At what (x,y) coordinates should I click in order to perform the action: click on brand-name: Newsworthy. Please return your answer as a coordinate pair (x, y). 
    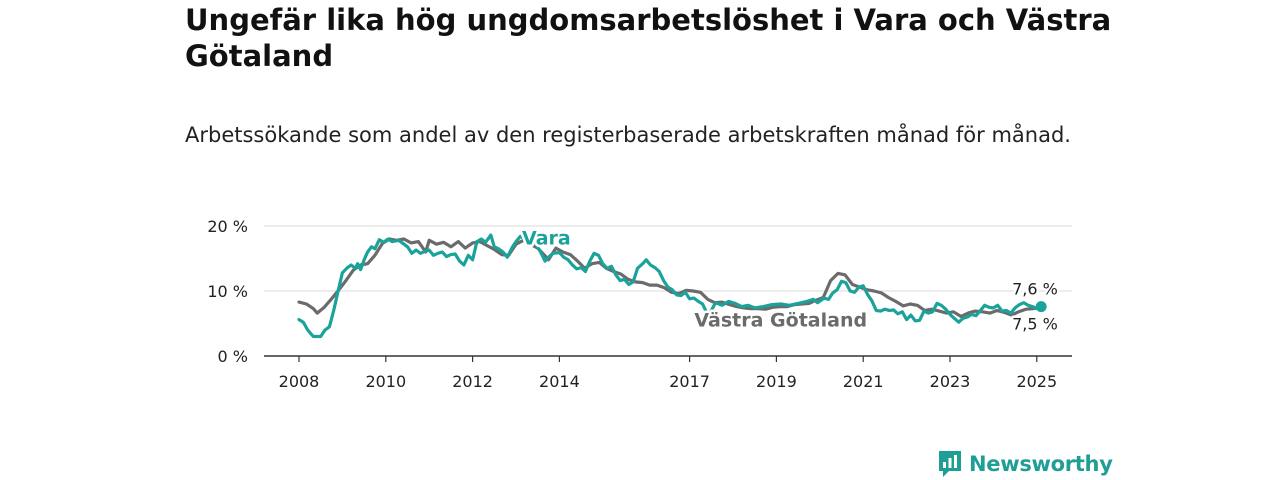
    Looking at the image, I should click on (1041, 464).